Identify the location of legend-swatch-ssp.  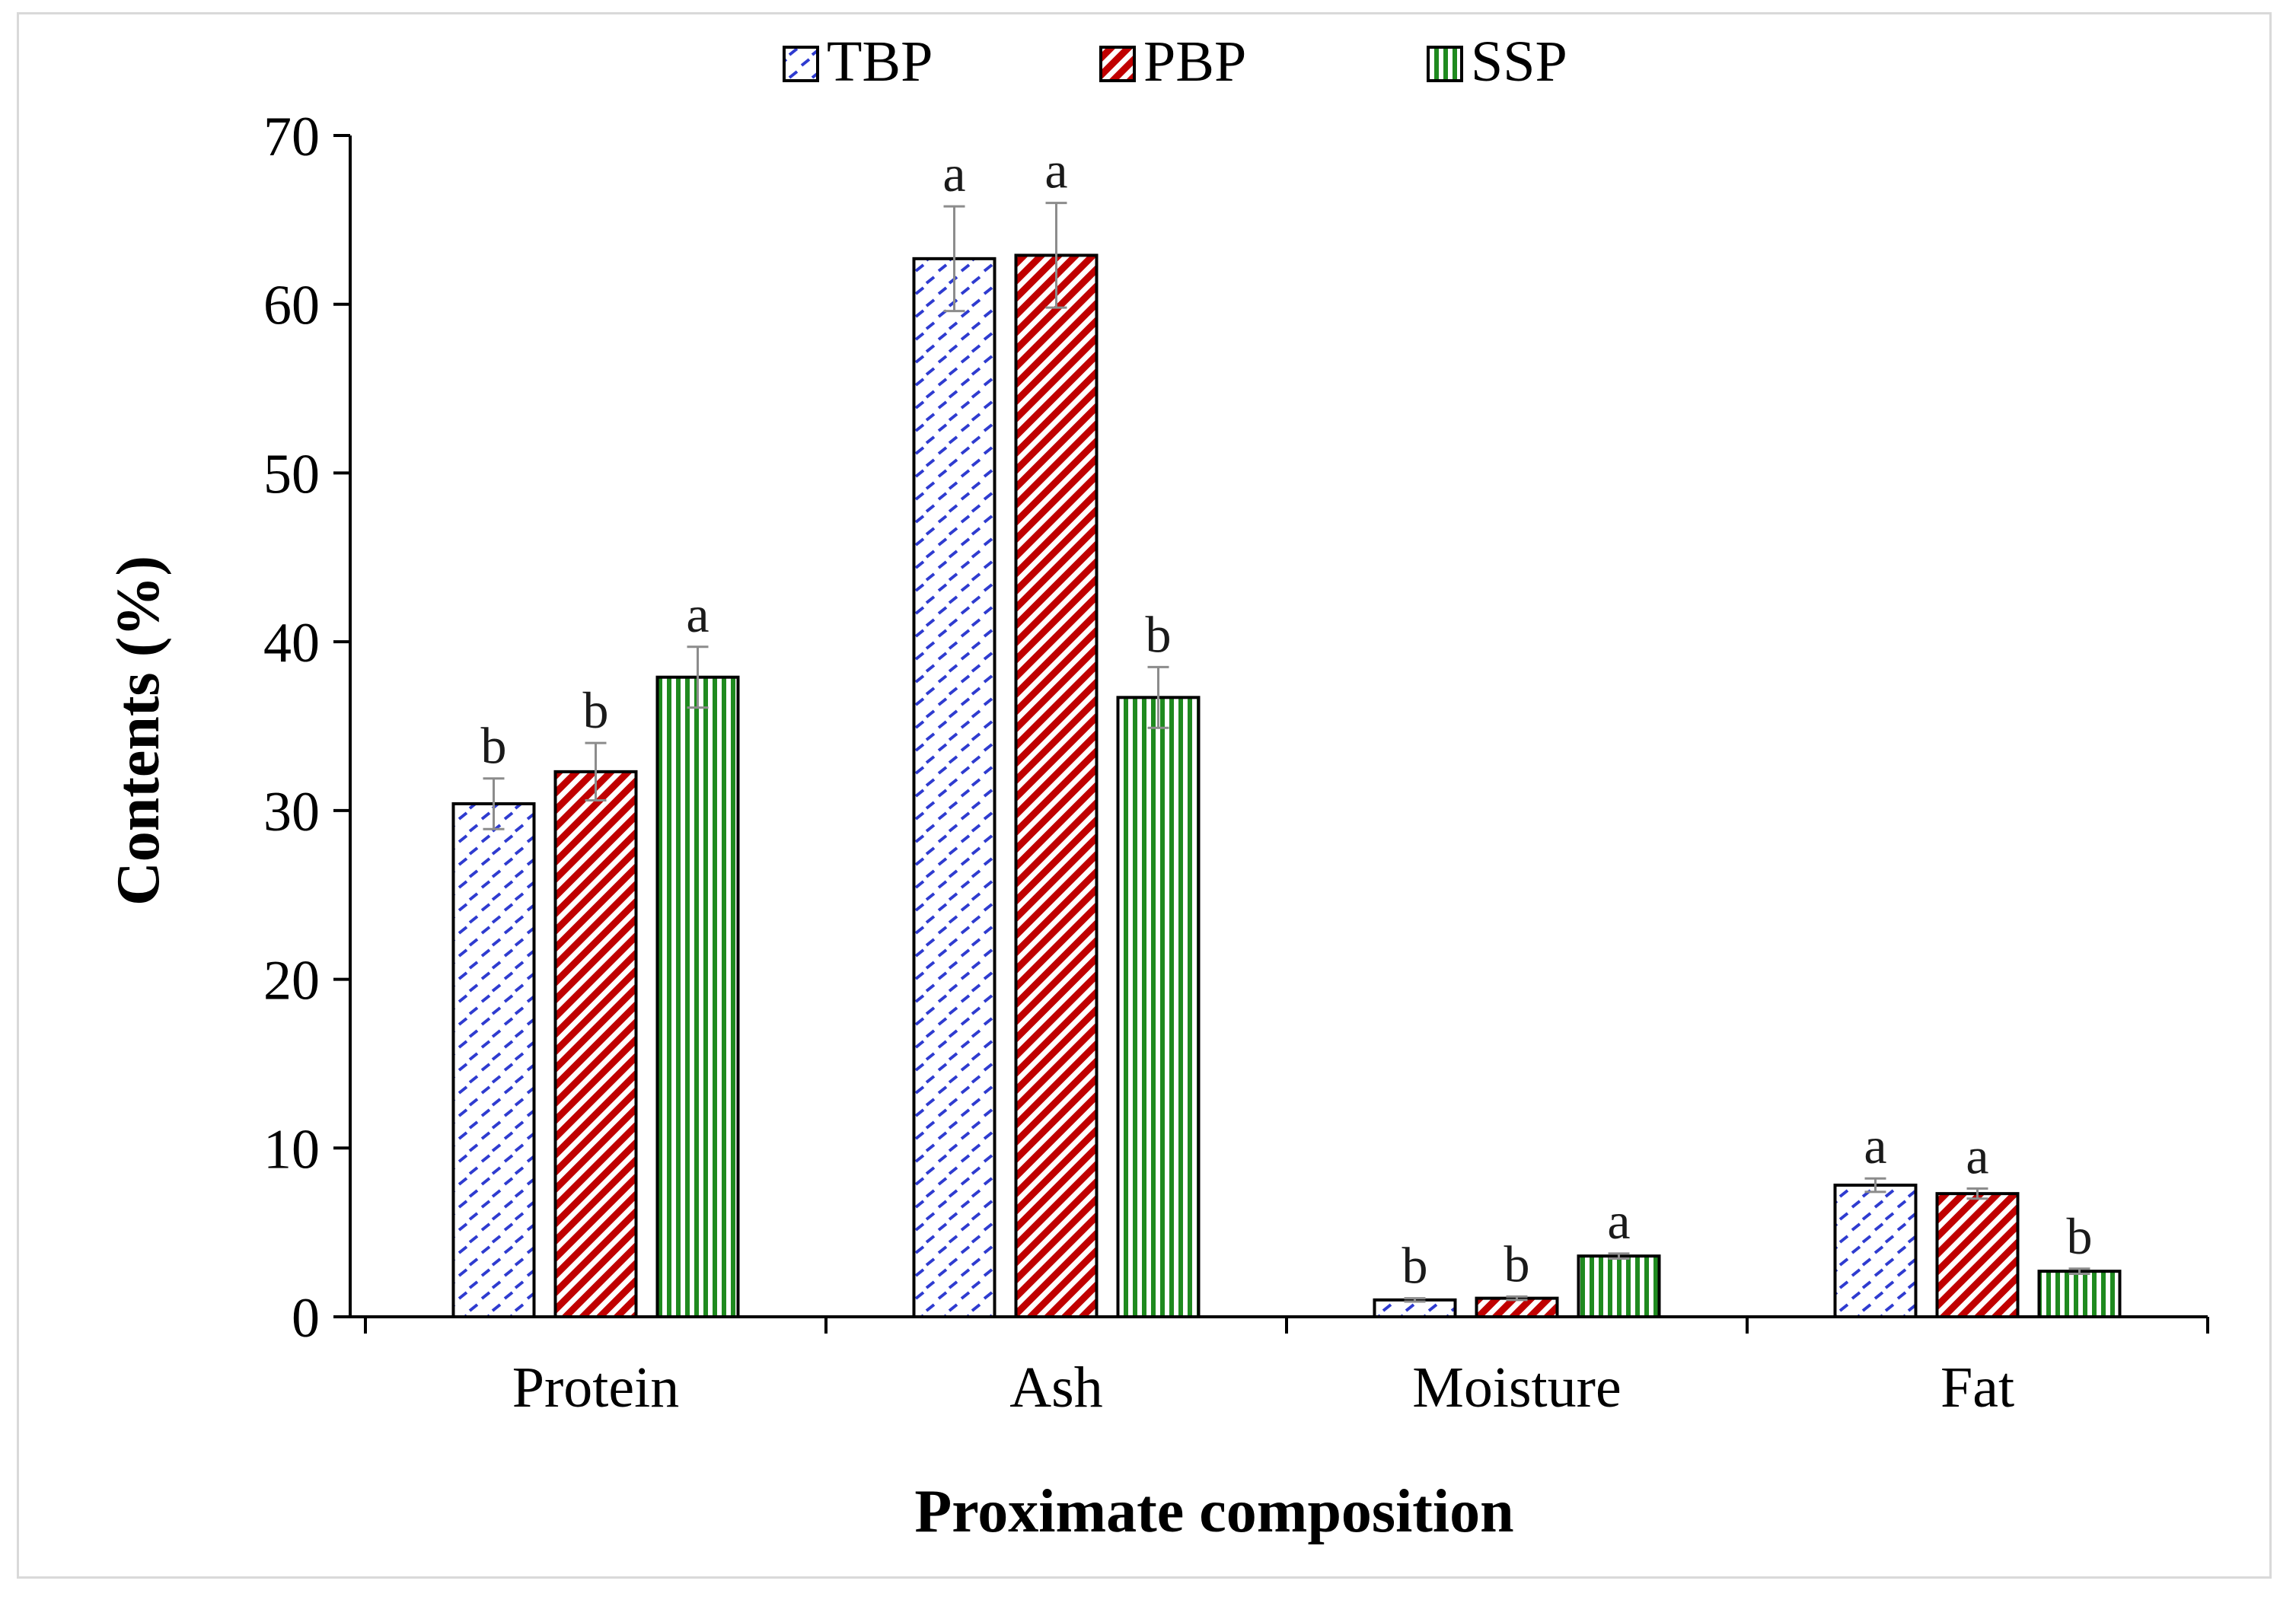
(1445, 64).